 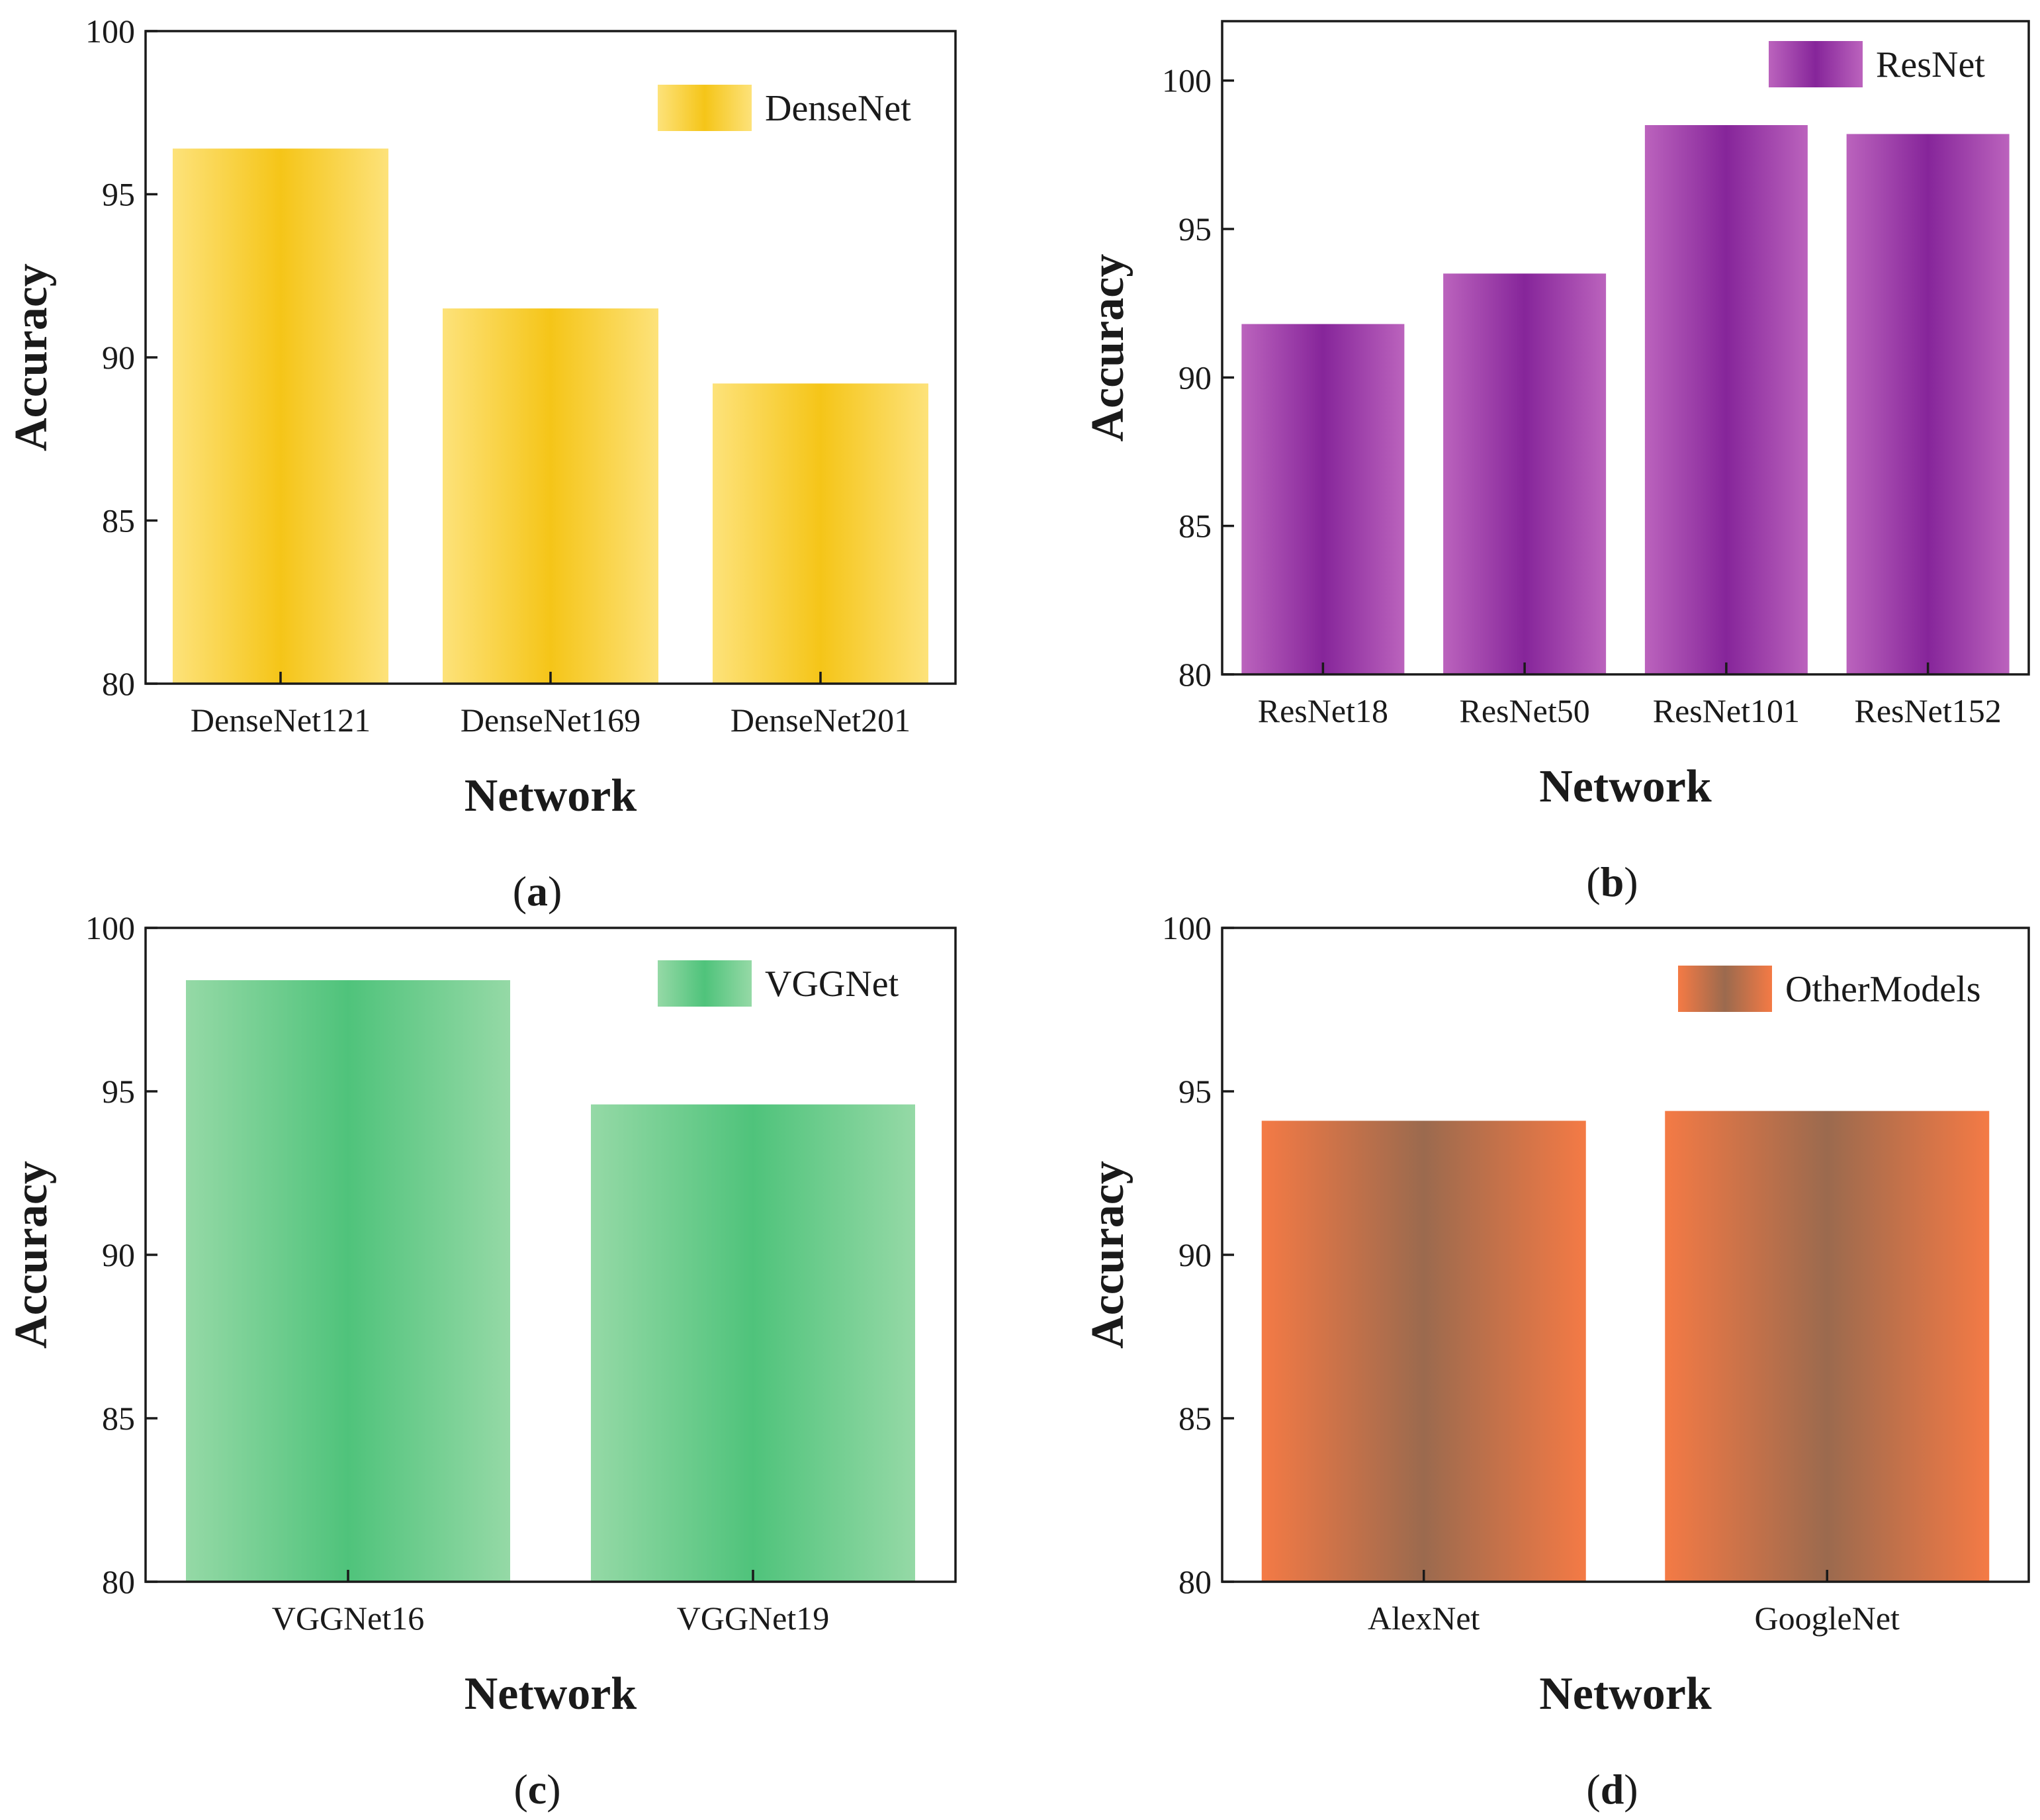 What do you see at coordinates (1726, 400) in the screenshot?
I see `bar-resnet101` at bounding box center [1726, 400].